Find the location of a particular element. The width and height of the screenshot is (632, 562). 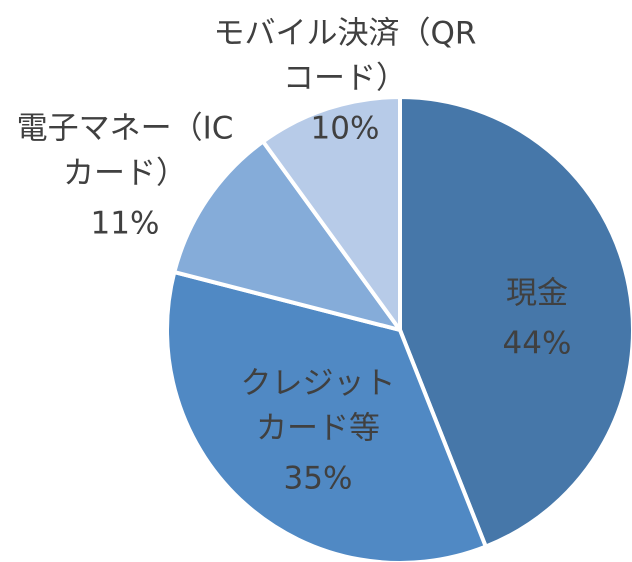

slice-value-label: 35% is located at coordinates (318, 479).